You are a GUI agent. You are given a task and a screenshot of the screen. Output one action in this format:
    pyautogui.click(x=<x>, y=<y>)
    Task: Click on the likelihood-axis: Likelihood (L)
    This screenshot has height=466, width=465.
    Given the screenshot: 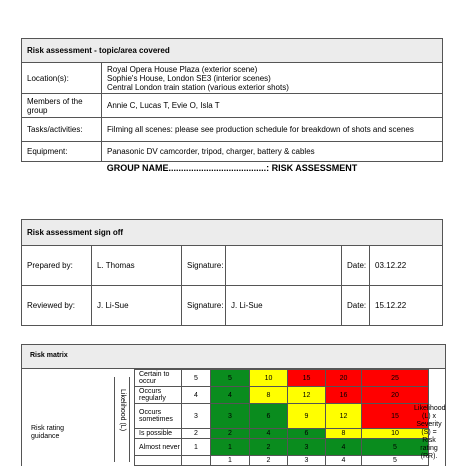 What is the action you would take?
    pyautogui.click(x=122, y=419)
    